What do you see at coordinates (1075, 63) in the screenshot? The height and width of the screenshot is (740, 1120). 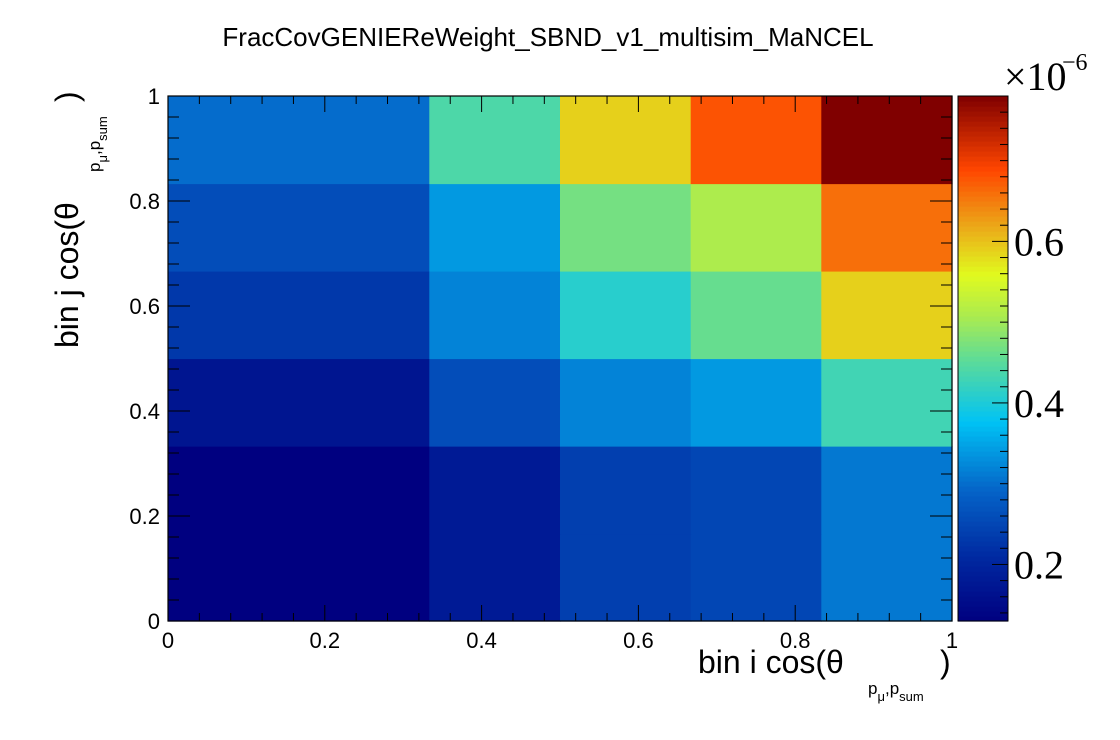 I see `color-scale-multiplier-exponent: −6` at bounding box center [1075, 63].